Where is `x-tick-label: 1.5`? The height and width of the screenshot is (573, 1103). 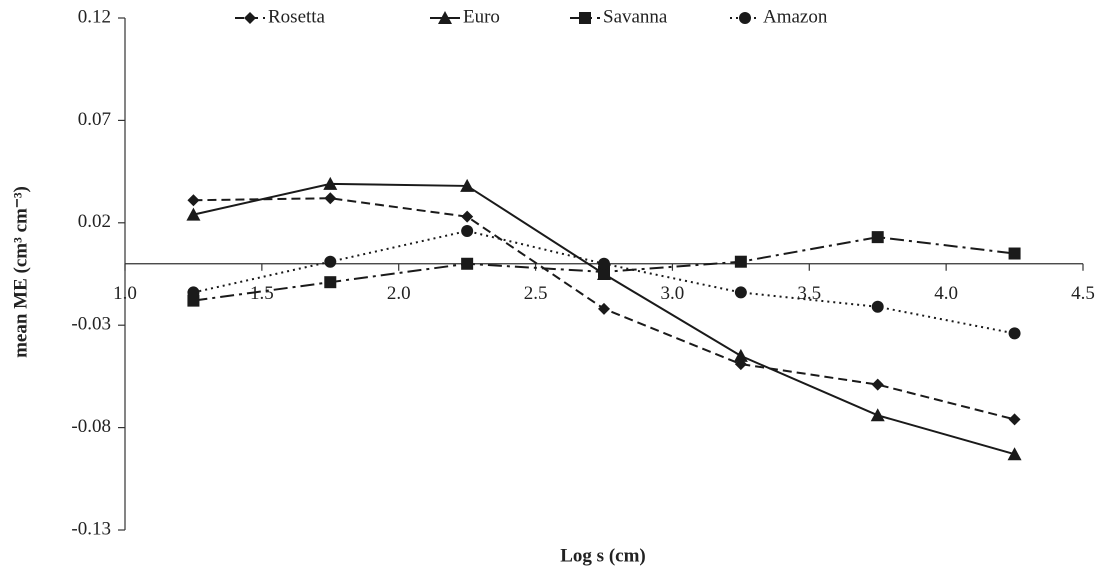 x-tick-label: 1.5 is located at coordinates (262, 293).